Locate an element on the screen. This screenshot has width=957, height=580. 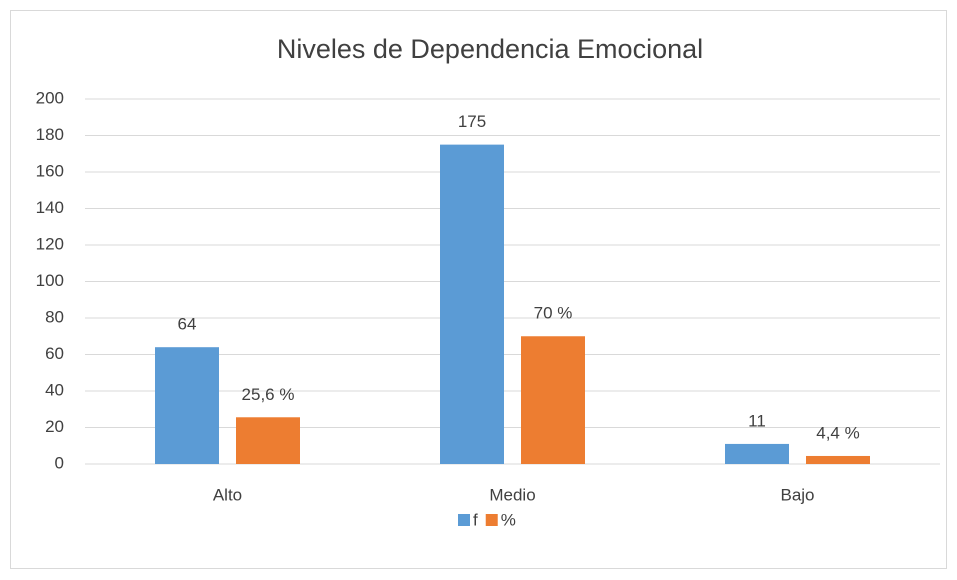
y-tick-label: 140 is located at coordinates (50, 207).